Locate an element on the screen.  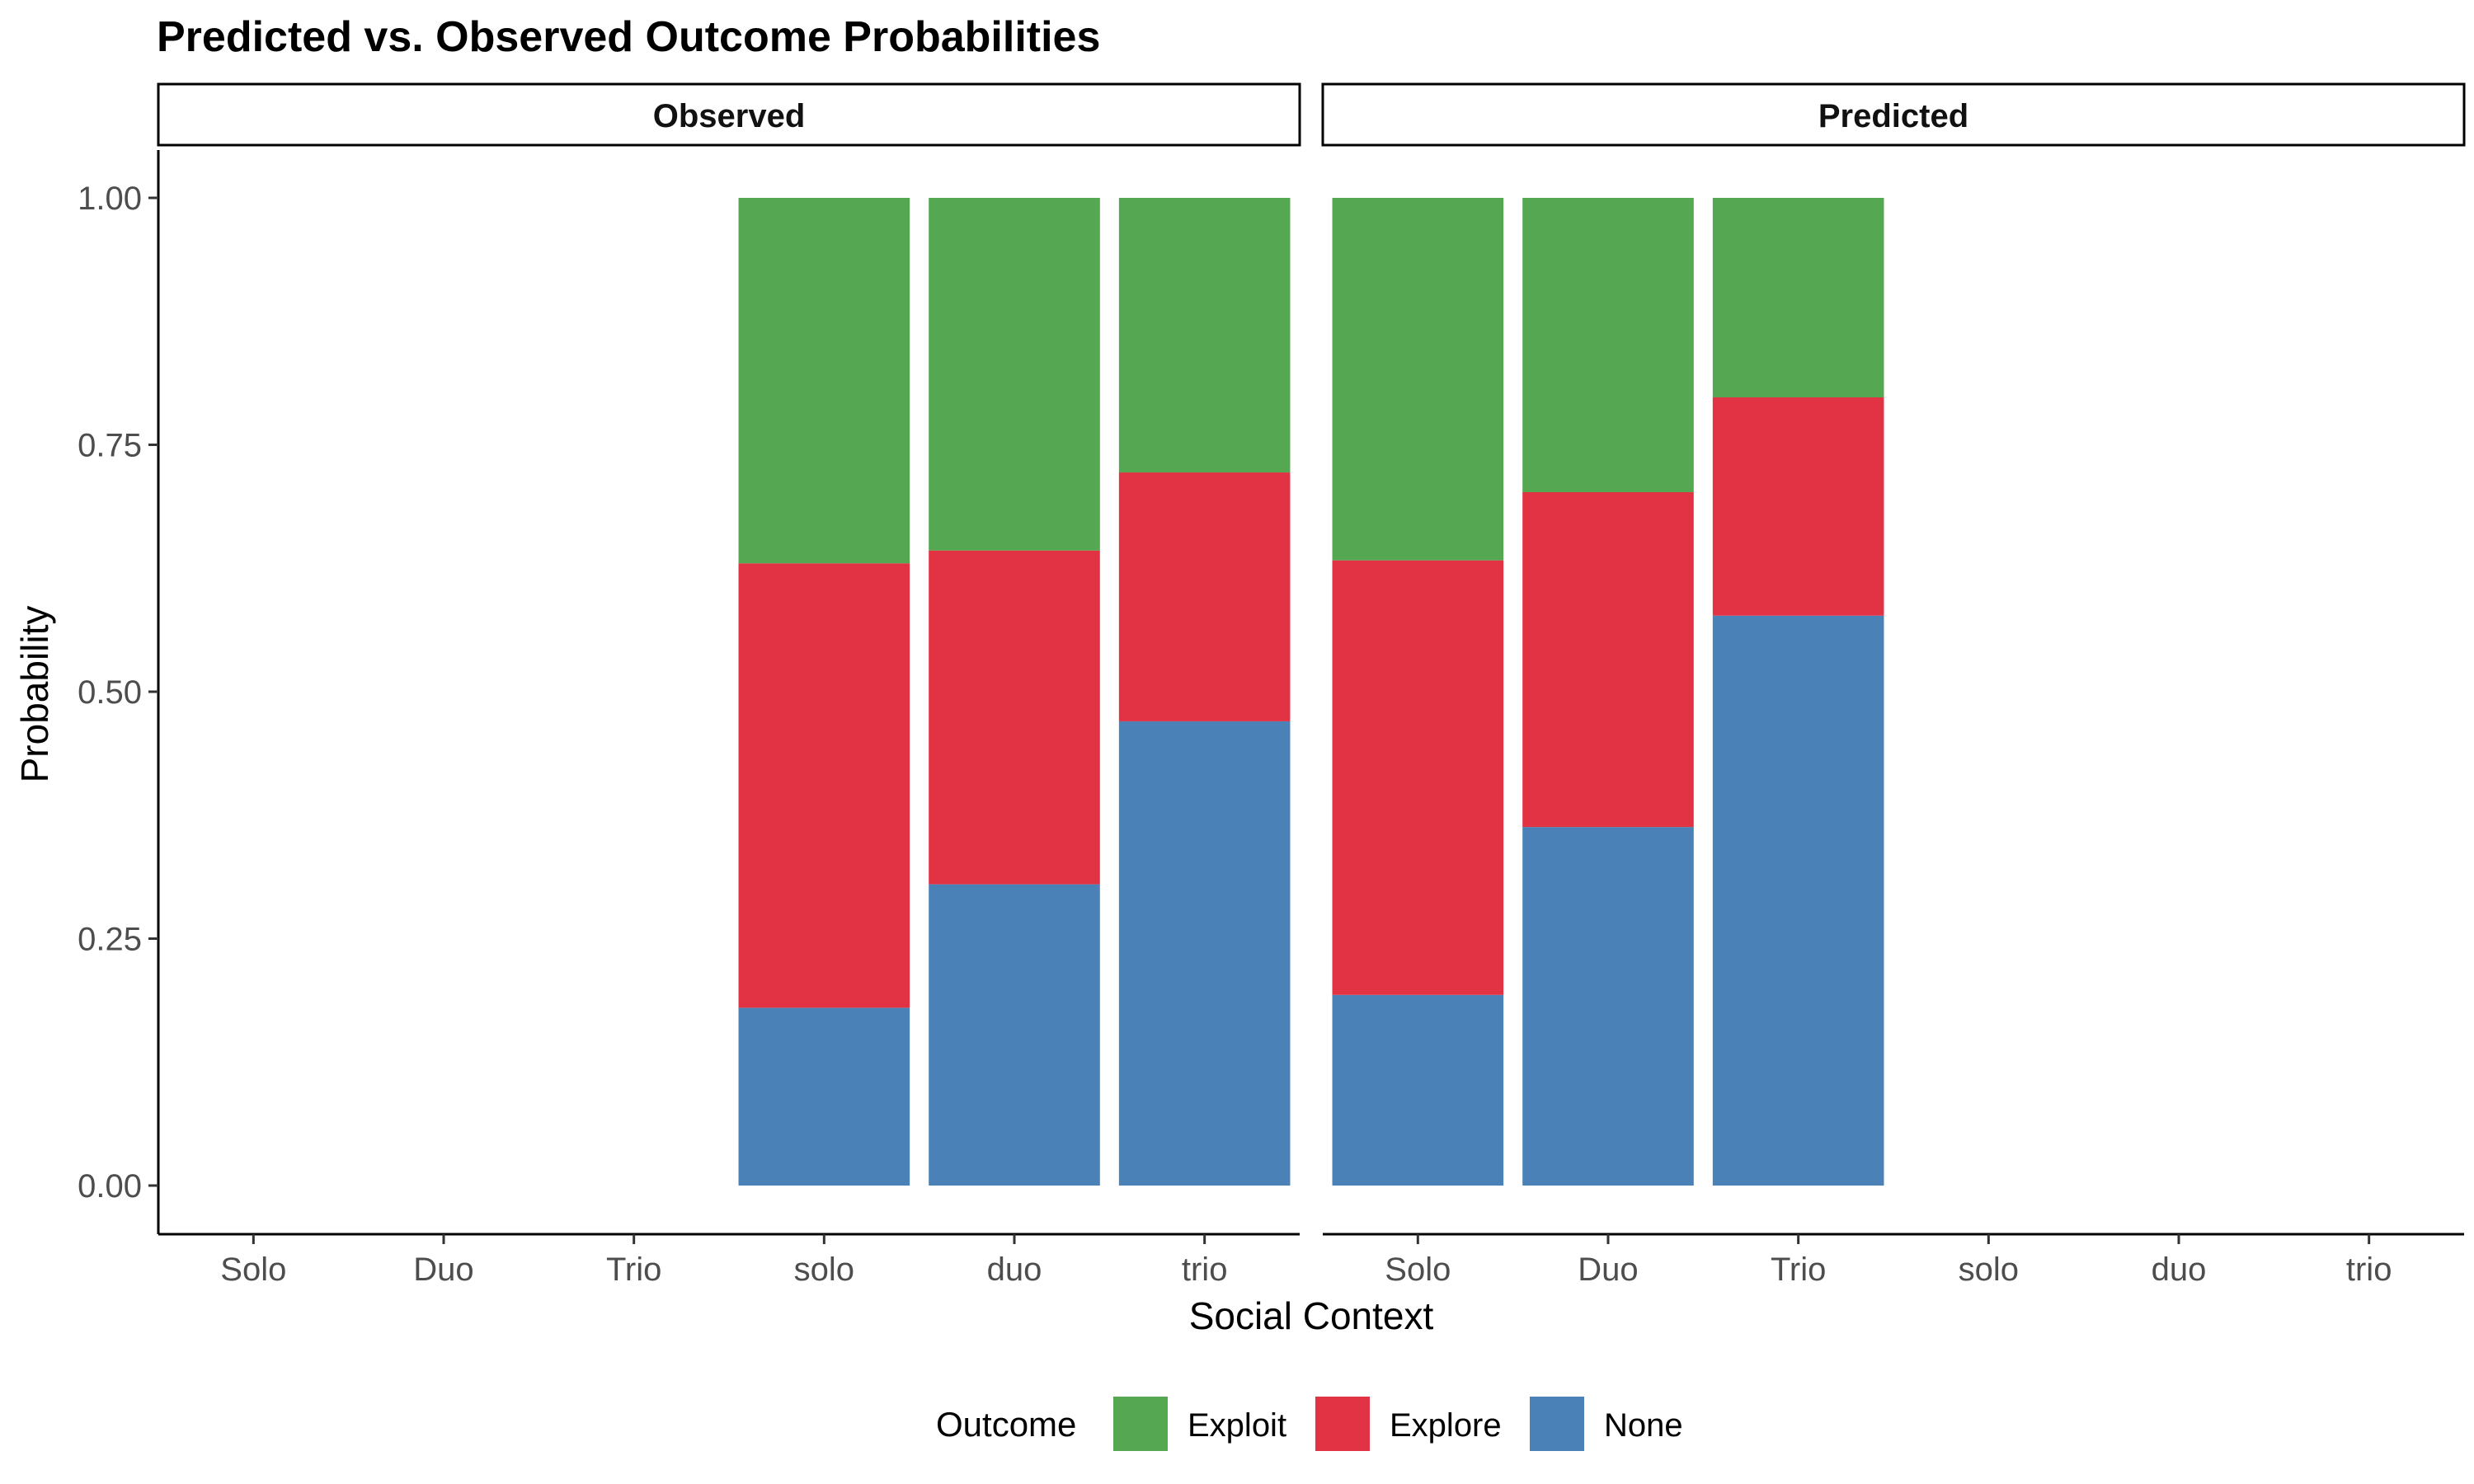
y-tick-label: 1.00 is located at coordinates (110, 199).